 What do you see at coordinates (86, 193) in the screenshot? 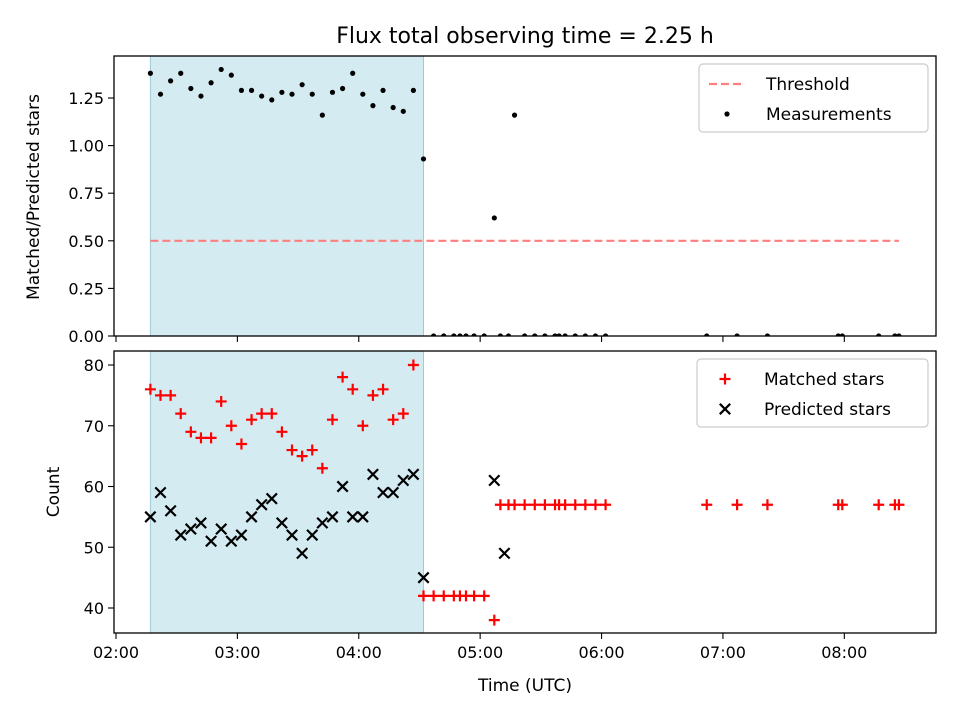
I see `y-tick-label: 0.75` at bounding box center [86, 193].